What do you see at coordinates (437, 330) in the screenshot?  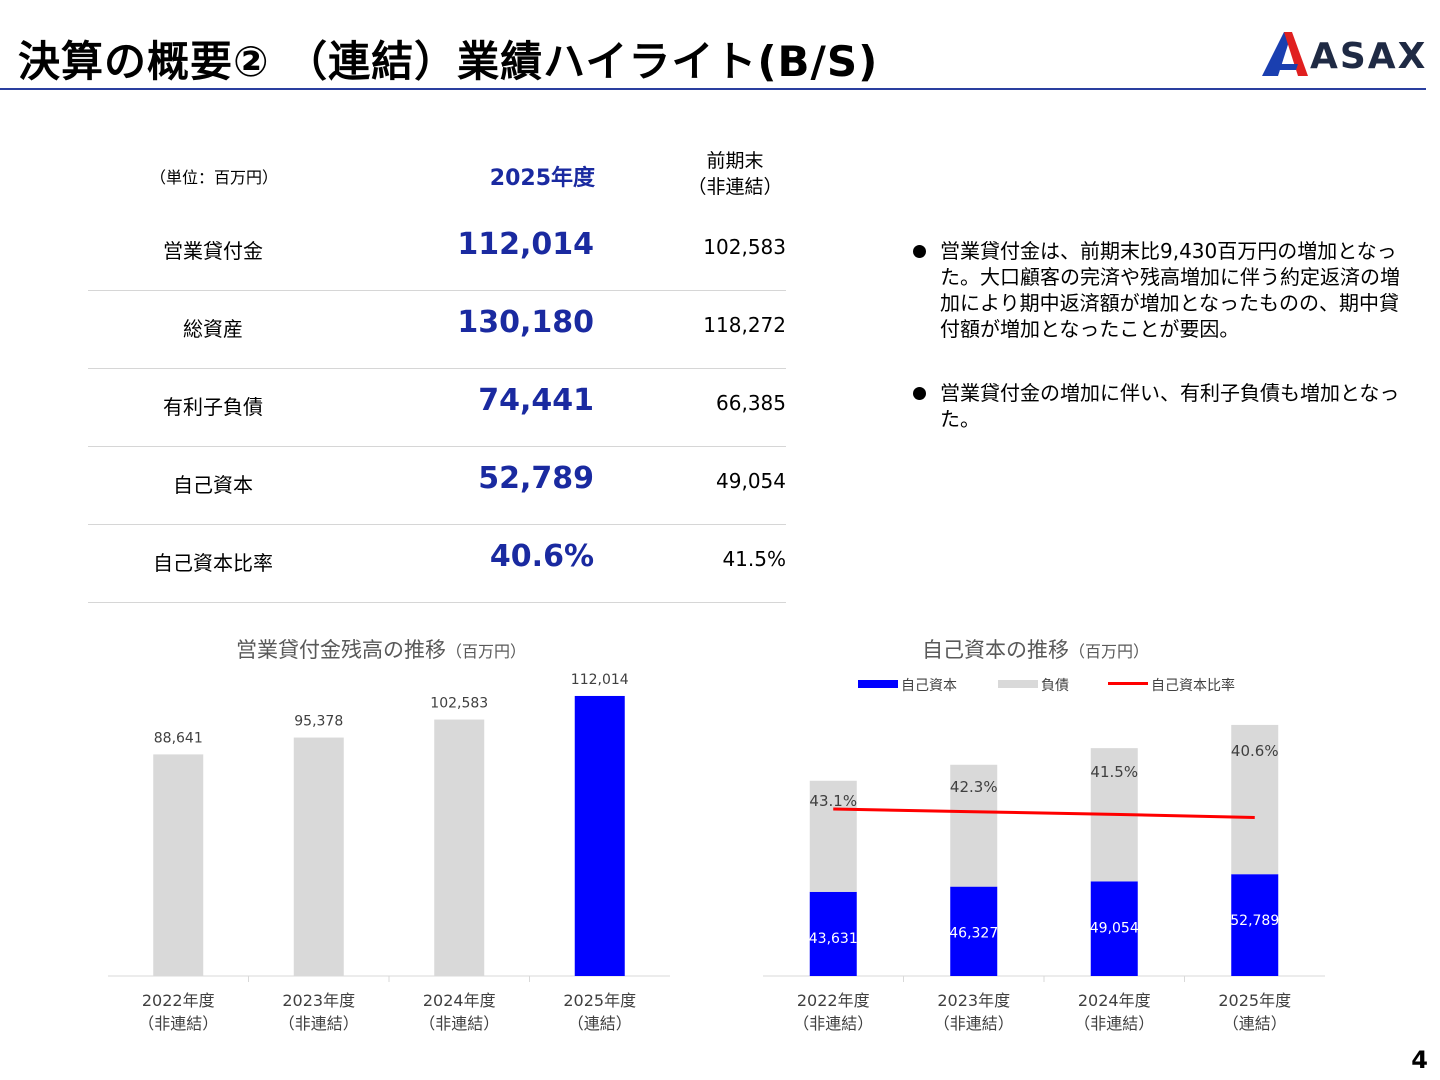 I see `table-row: 総資産 130,180 118,272` at bounding box center [437, 330].